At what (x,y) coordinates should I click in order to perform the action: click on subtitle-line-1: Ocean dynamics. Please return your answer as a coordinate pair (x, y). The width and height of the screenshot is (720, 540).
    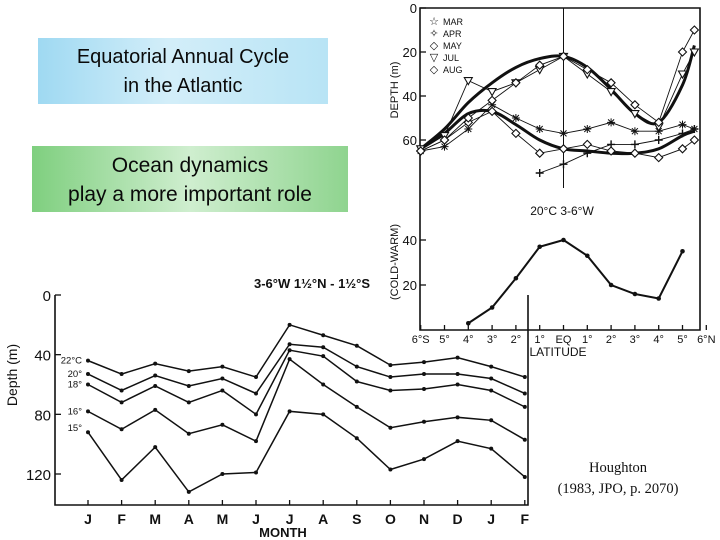
    Looking at the image, I should click on (190, 165).